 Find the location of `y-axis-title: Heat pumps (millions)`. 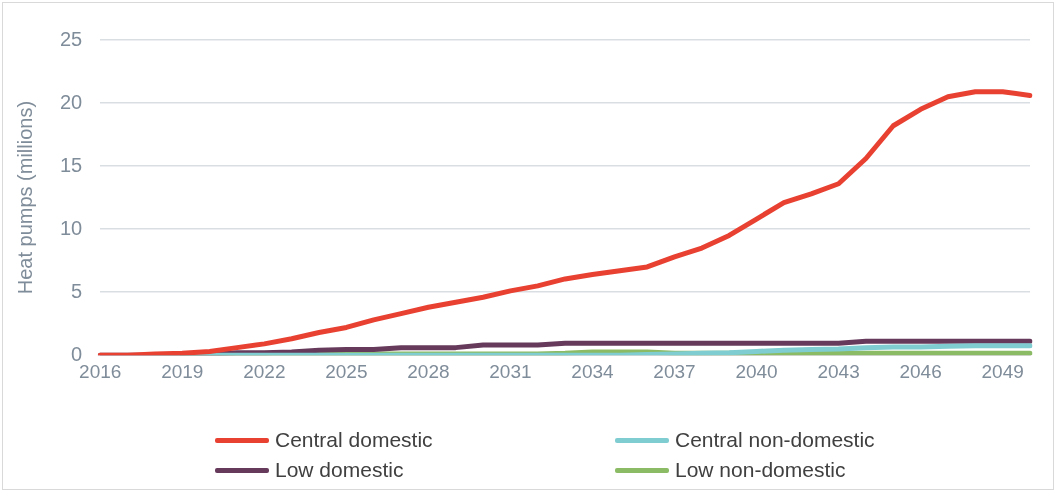

y-axis-title: Heat pumps (millions) is located at coordinates (24, 197).